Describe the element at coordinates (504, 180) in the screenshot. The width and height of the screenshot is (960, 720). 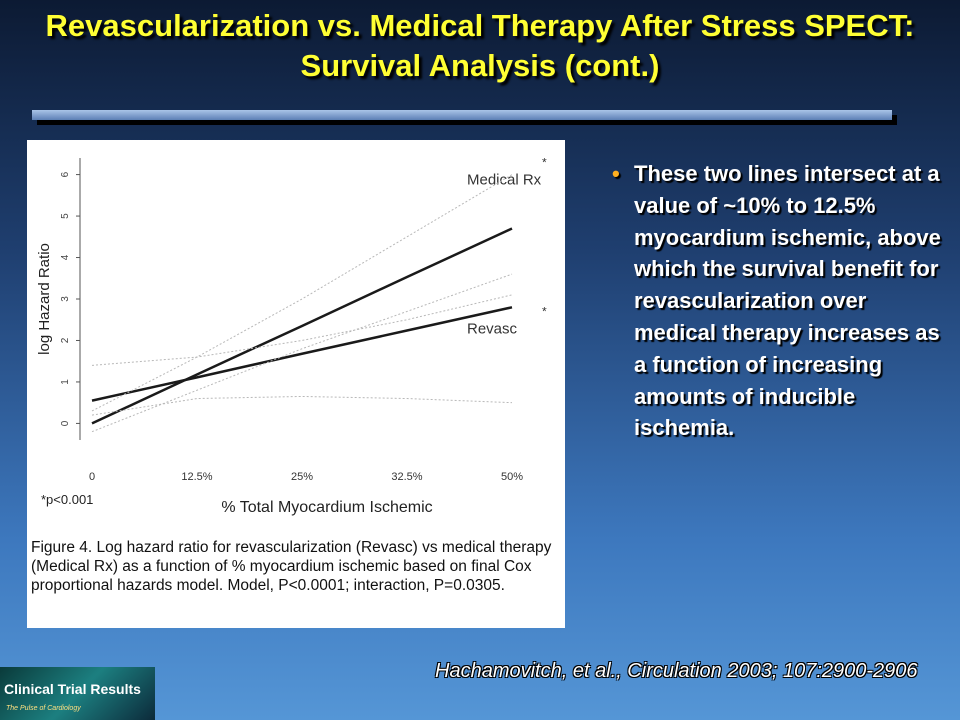
I see `series-label: Medical Rx` at that location.